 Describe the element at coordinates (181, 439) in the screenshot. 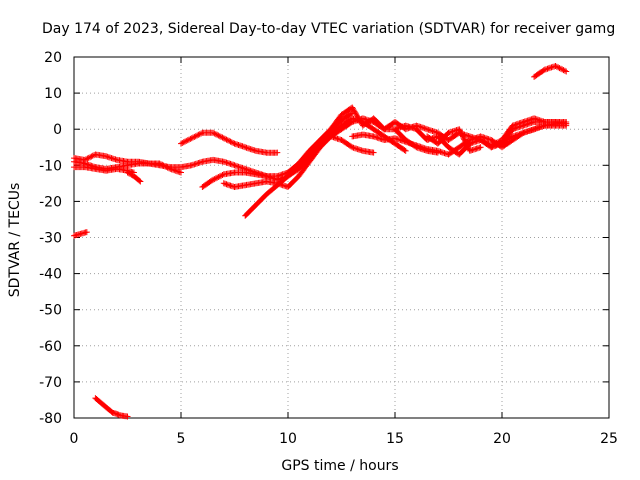

I see `x-tick-label: 5` at that location.